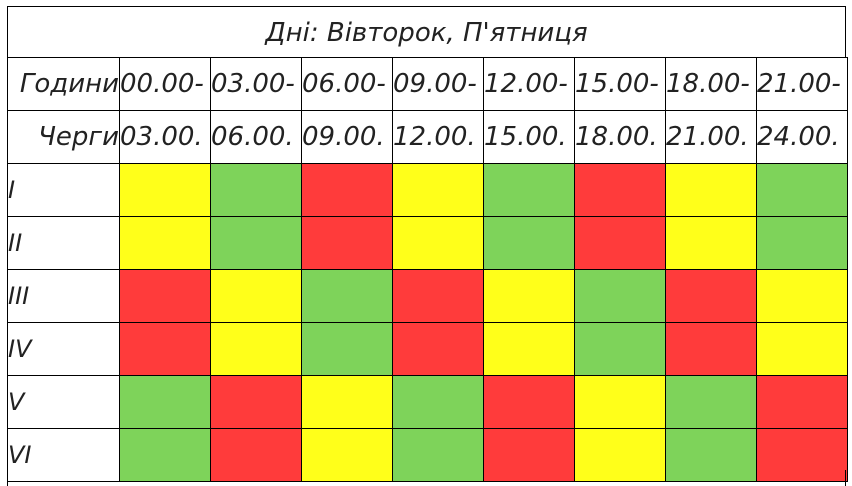  Describe the element at coordinates (347, 137) in the screenshot. I see `hour-end-cell: 09.00.` at that location.